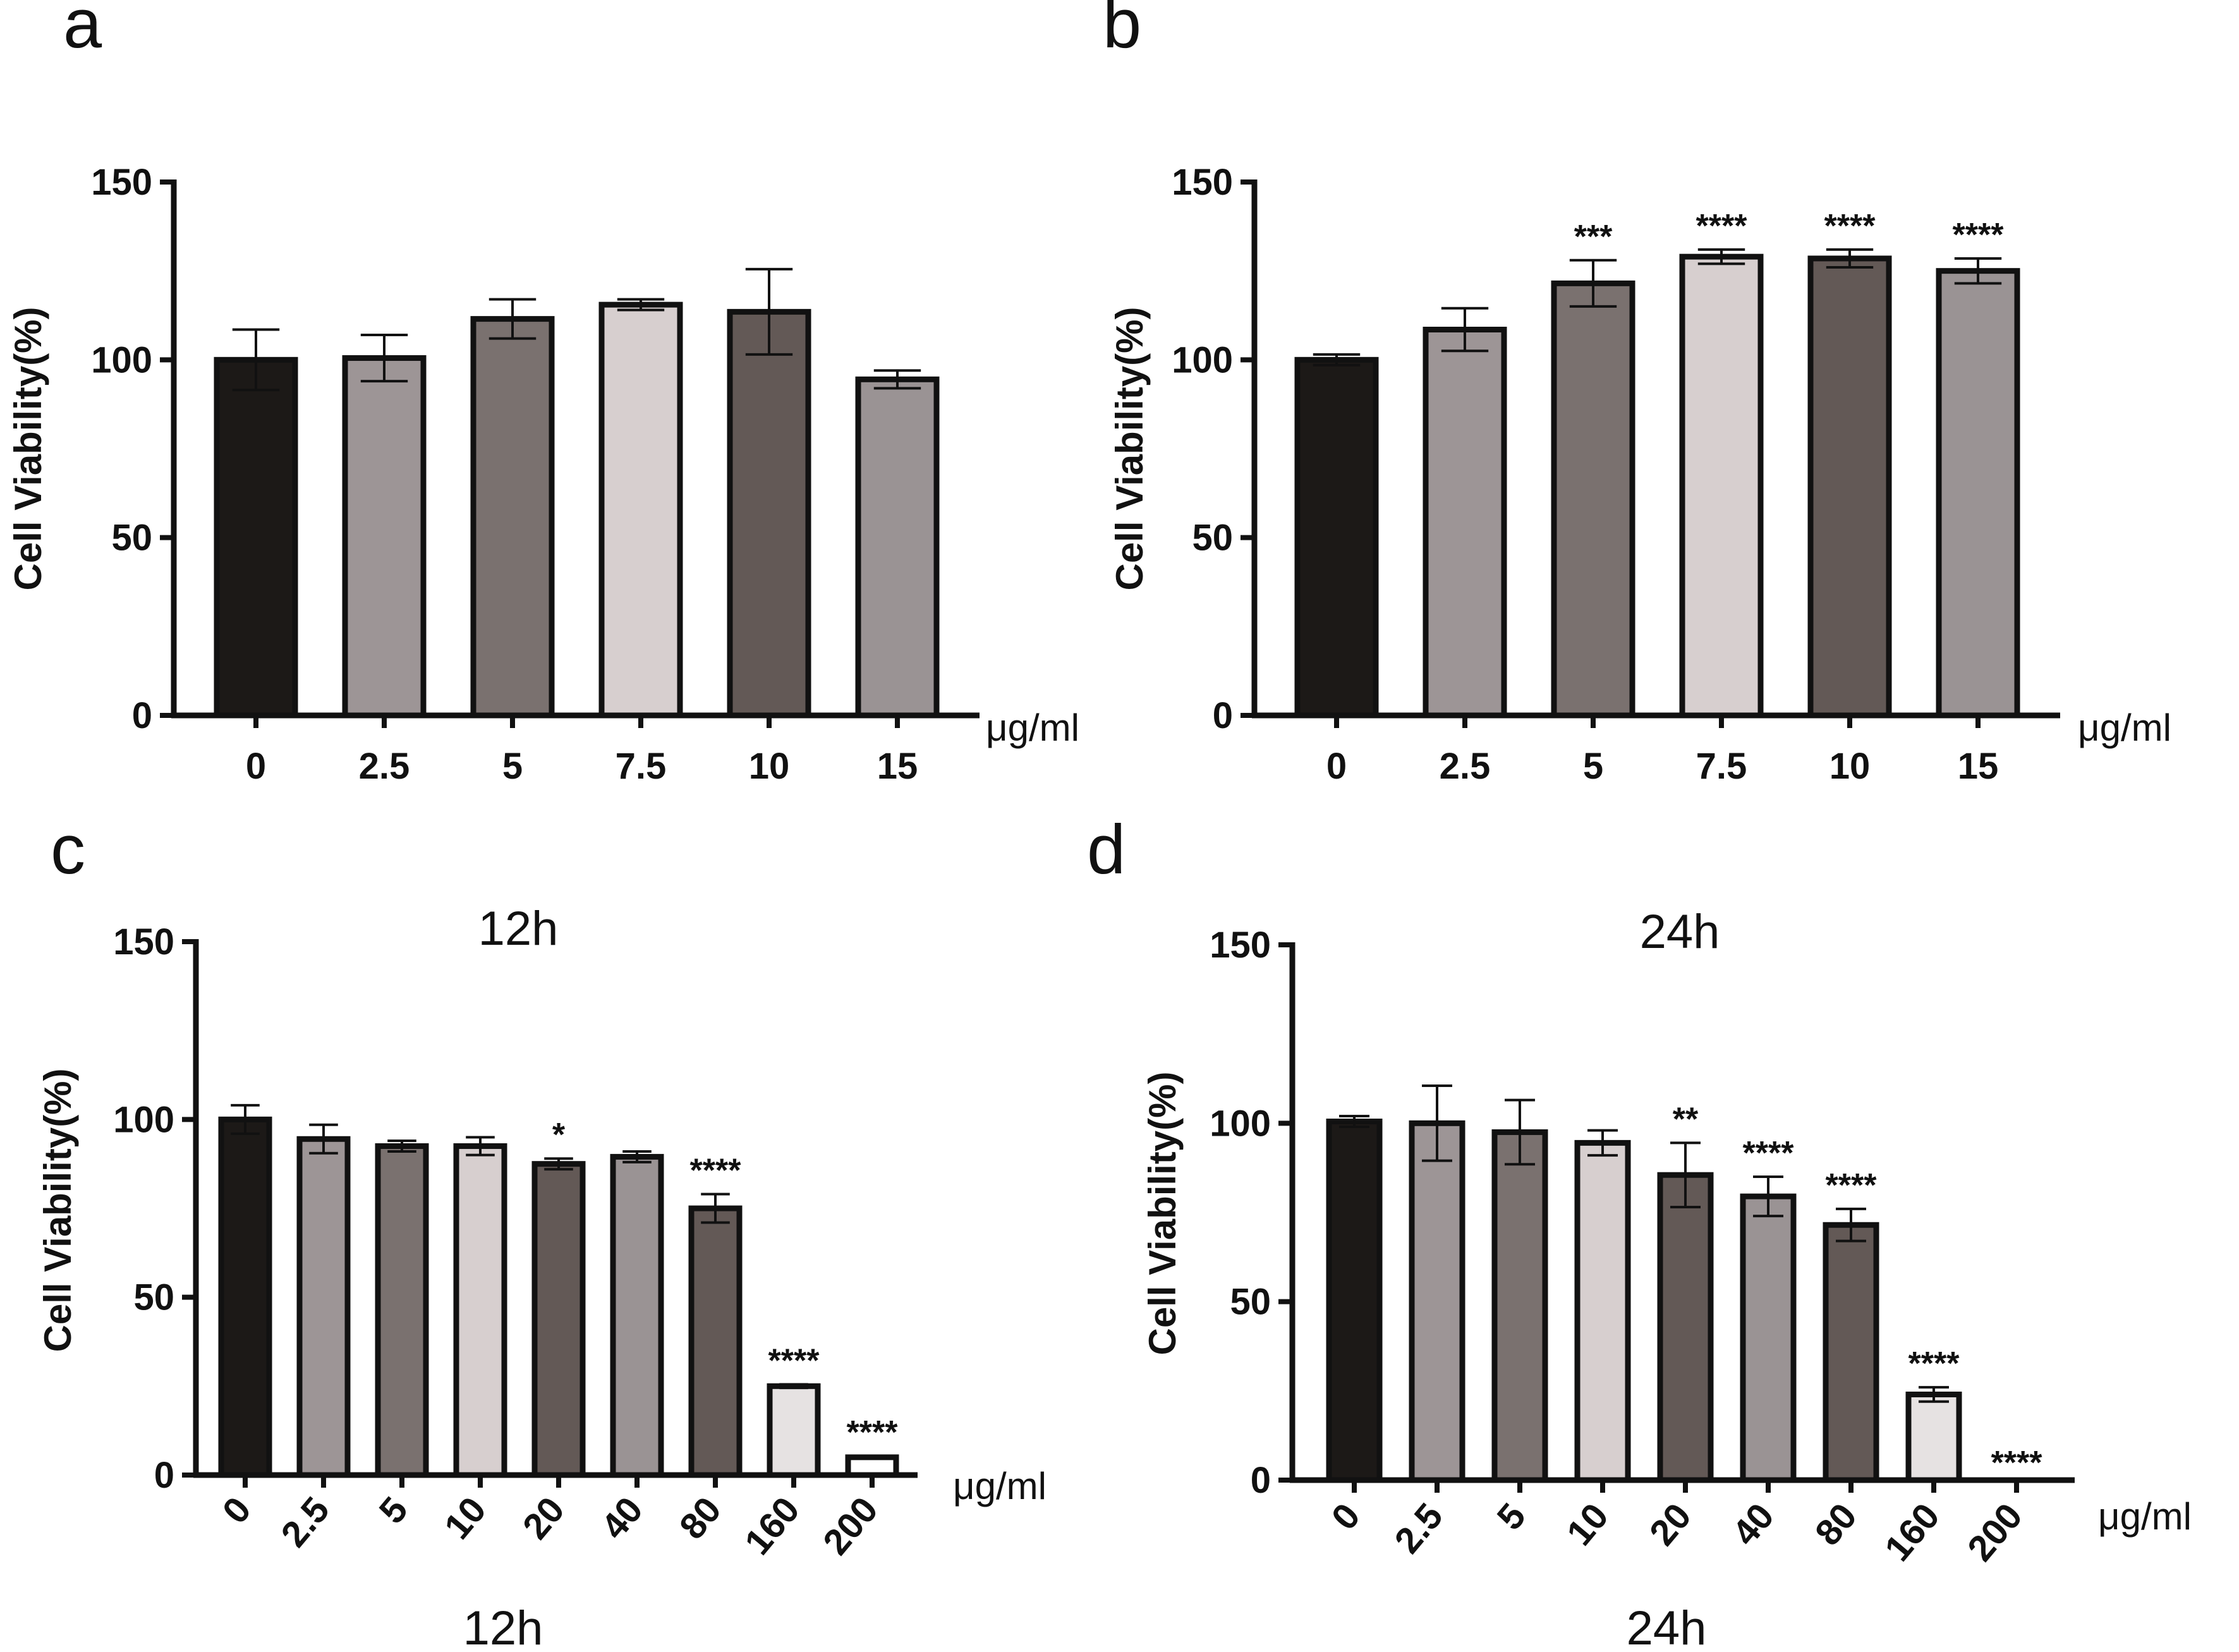 This screenshot has width=2239, height=1652. What do you see at coordinates (503, 1626) in the screenshot?
I see `x-axis-label: 12h` at bounding box center [503, 1626].